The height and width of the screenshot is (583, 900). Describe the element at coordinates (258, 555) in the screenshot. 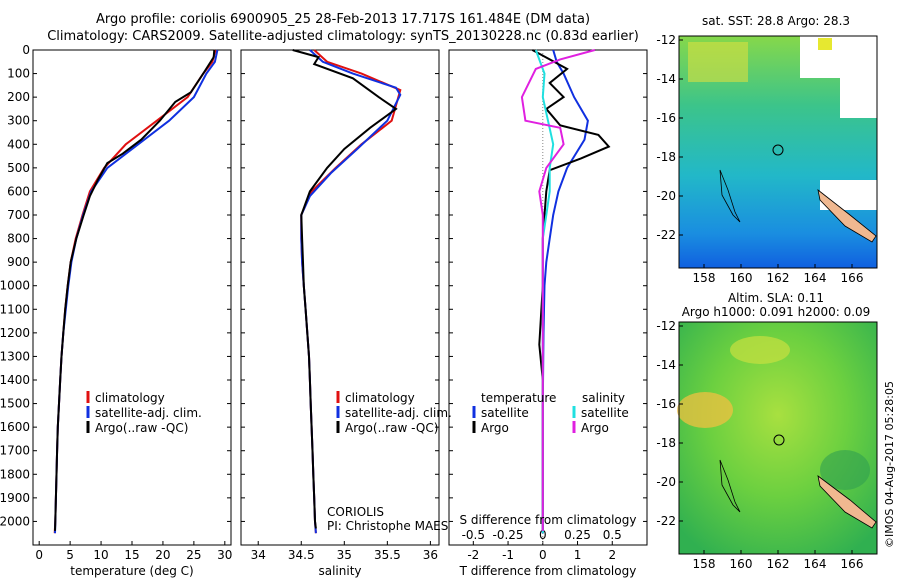

I see `x-tick-label: 34` at that location.